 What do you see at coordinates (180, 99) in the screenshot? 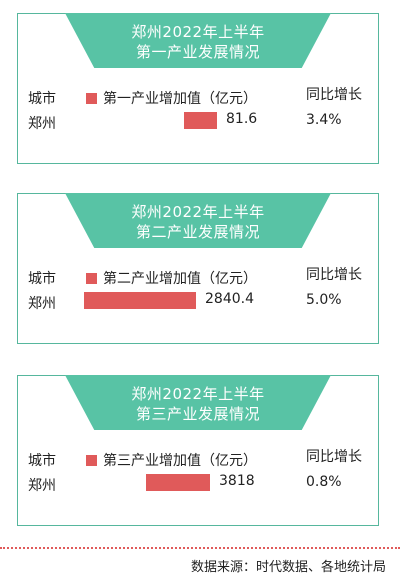
I see `legend-label: 第一产业增加值（亿元）` at bounding box center [180, 99].